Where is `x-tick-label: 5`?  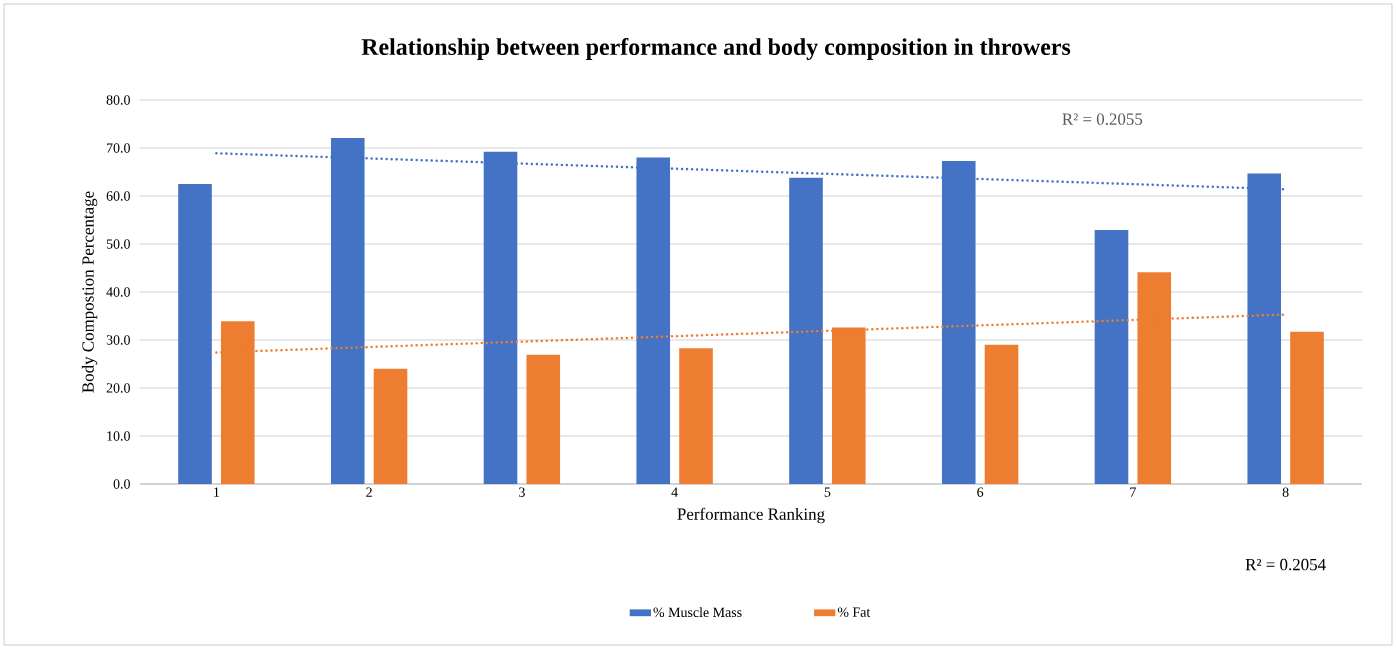
x-tick-label: 5 is located at coordinates (827, 492).